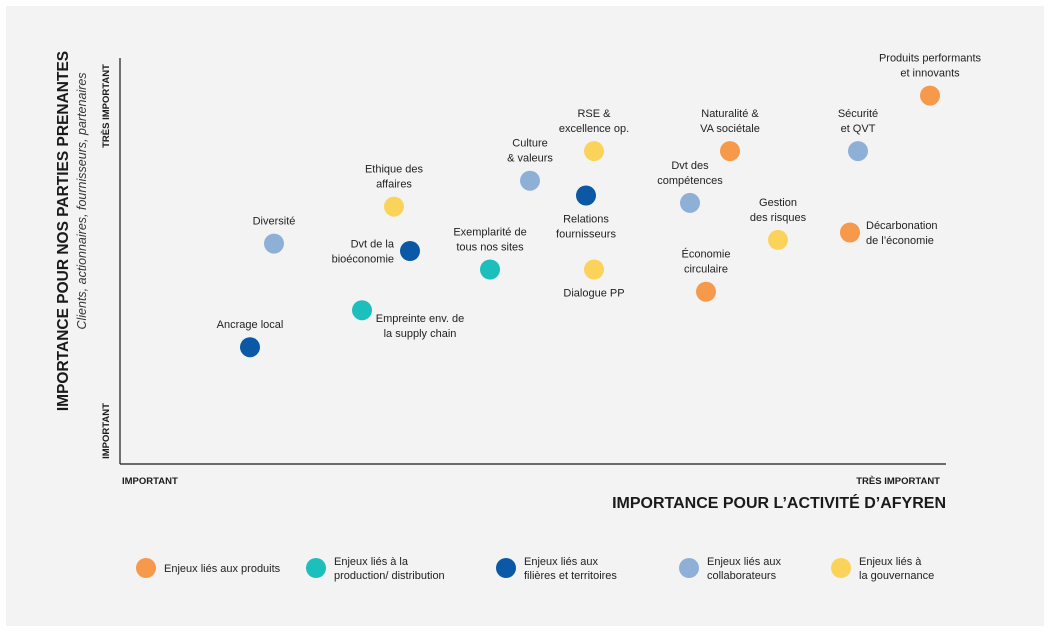  What do you see at coordinates (594, 121) in the screenshot?
I see `data-point-label-13: RSE & excellence op.` at bounding box center [594, 121].